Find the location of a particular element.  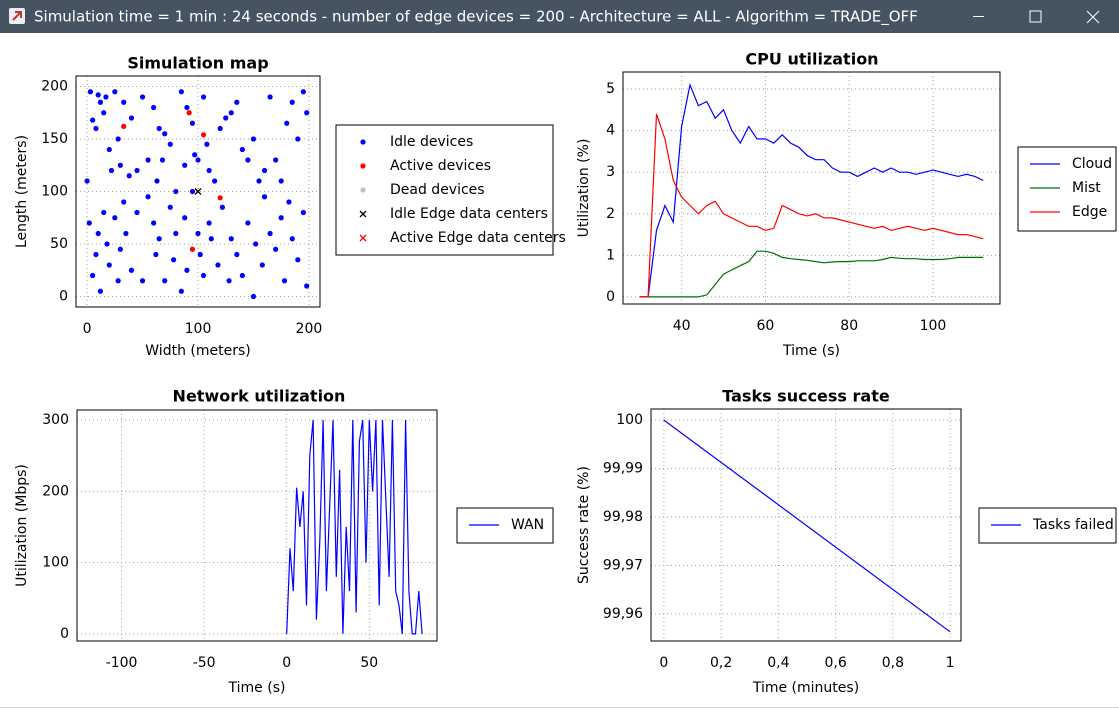

x-tick-label: 0 is located at coordinates (663, 663).